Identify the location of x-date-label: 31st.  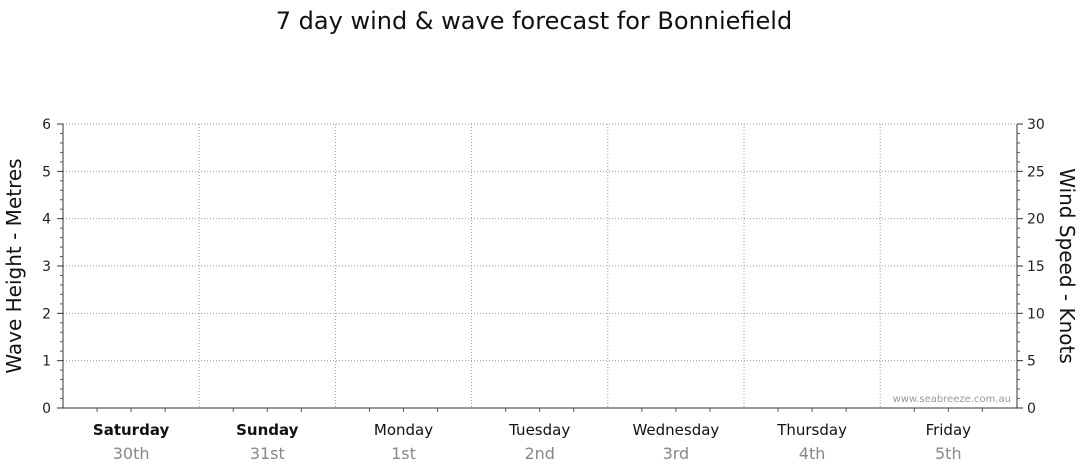
(267, 453).